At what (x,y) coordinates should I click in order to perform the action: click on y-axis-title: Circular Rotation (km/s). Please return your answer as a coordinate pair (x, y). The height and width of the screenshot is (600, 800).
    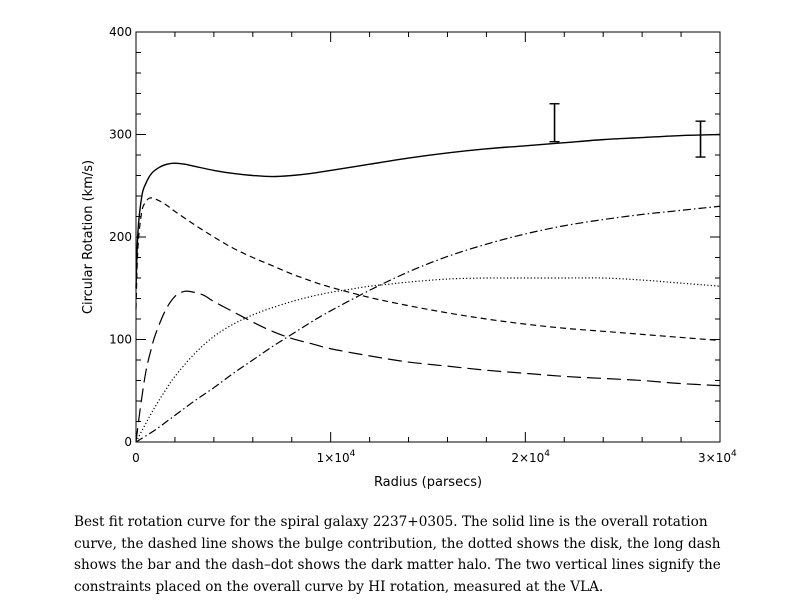
    Looking at the image, I should click on (88, 237).